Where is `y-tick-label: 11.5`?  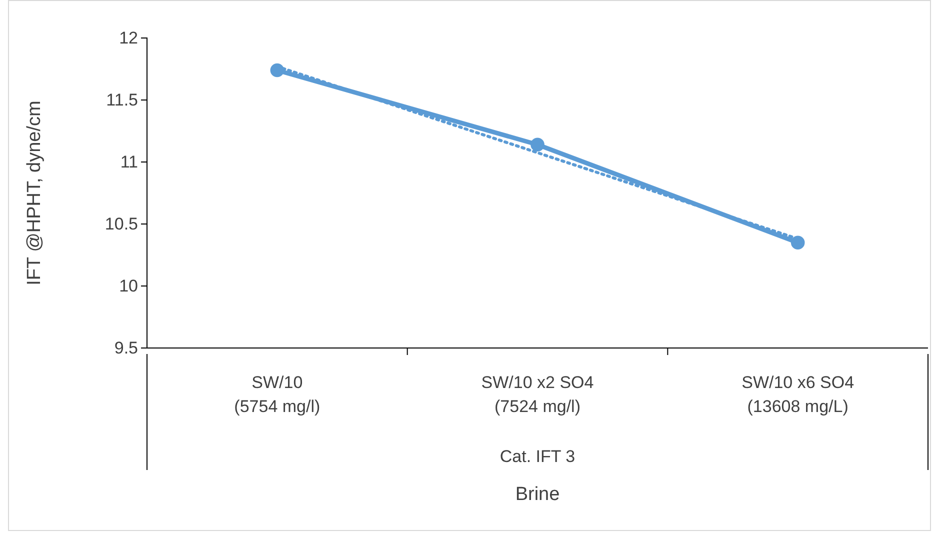 y-tick-label: 11.5 is located at coordinates (122, 100).